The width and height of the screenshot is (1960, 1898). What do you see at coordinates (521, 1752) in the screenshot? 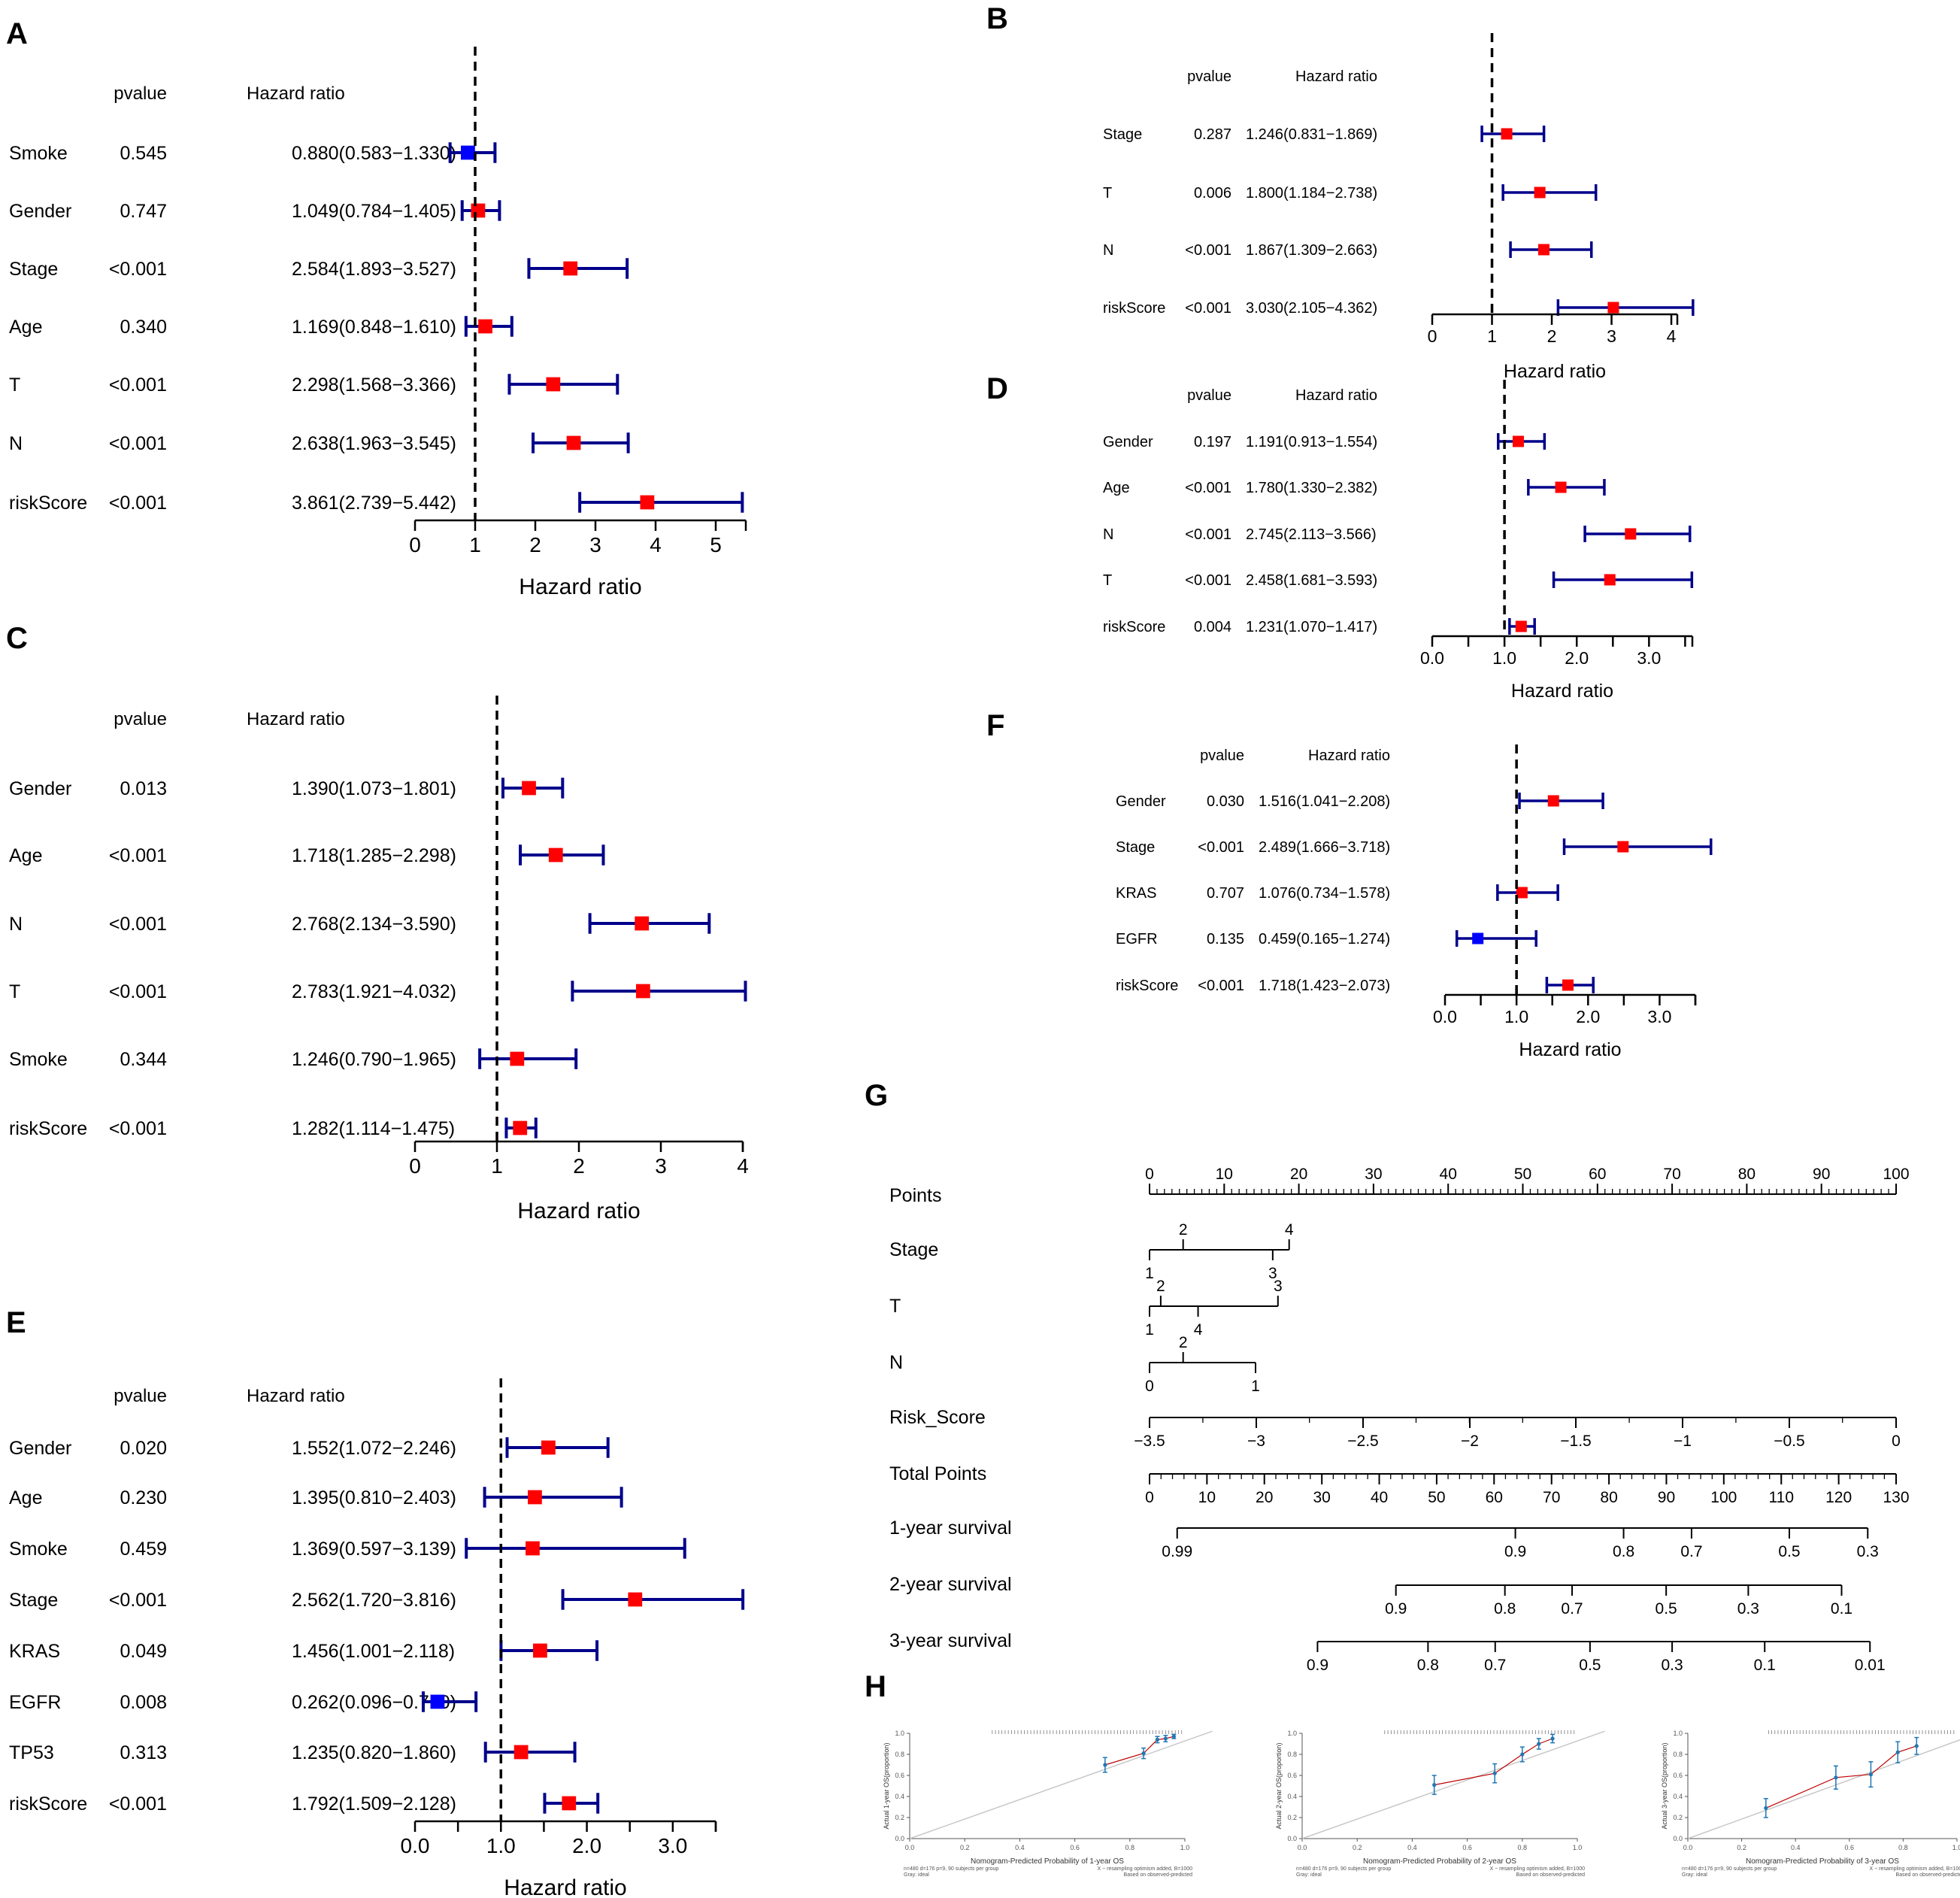
I see `hr-point-tp53` at bounding box center [521, 1752].